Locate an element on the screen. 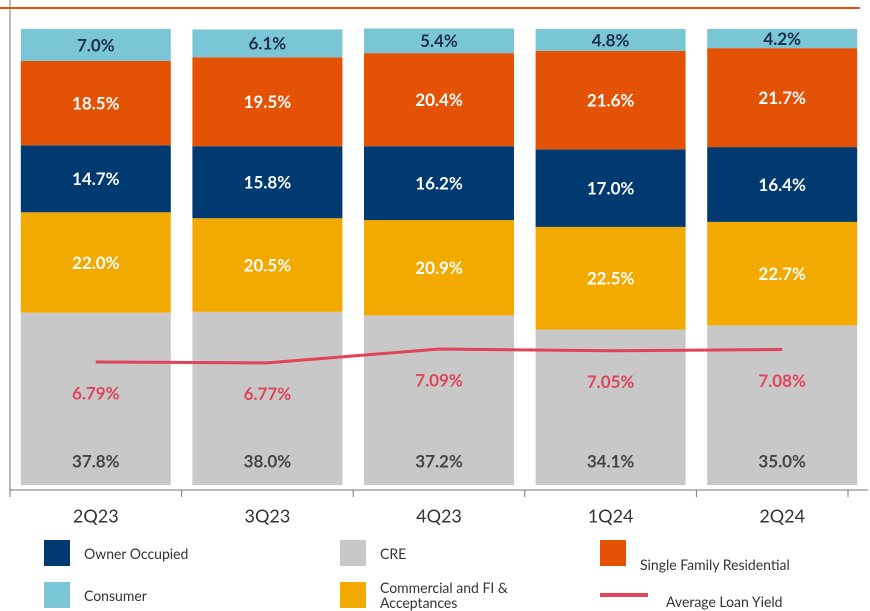 The image size is (870, 611). yield-line is located at coordinates (439, 356).